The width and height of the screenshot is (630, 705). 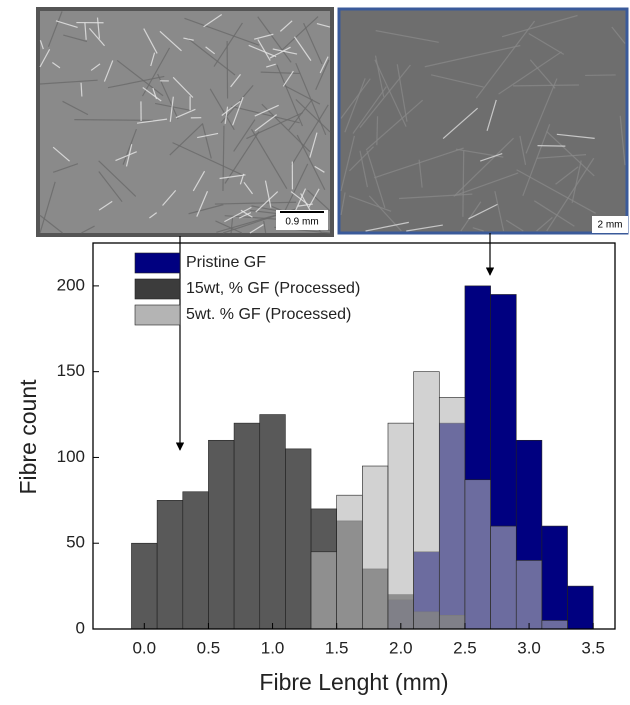 What do you see at coordinates (465, 647) in the screenshot?
I see `x-tick-label: 2.5` at bounding box center [465, 647].